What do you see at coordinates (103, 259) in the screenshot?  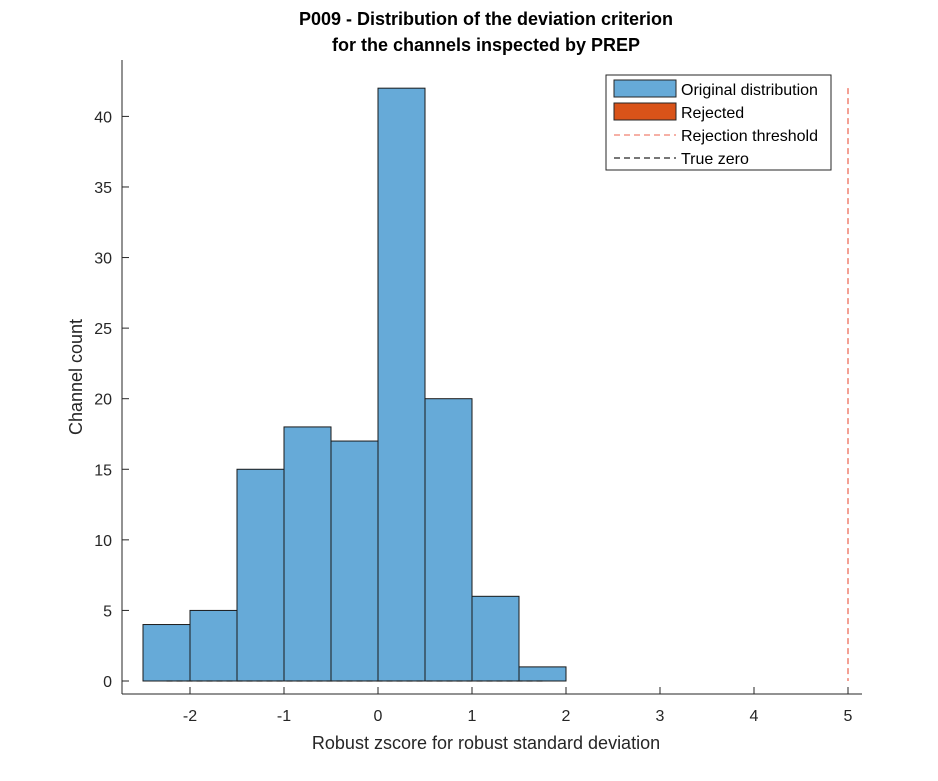 I see `y-tick-label: 30` at bounding box center [103, 259].